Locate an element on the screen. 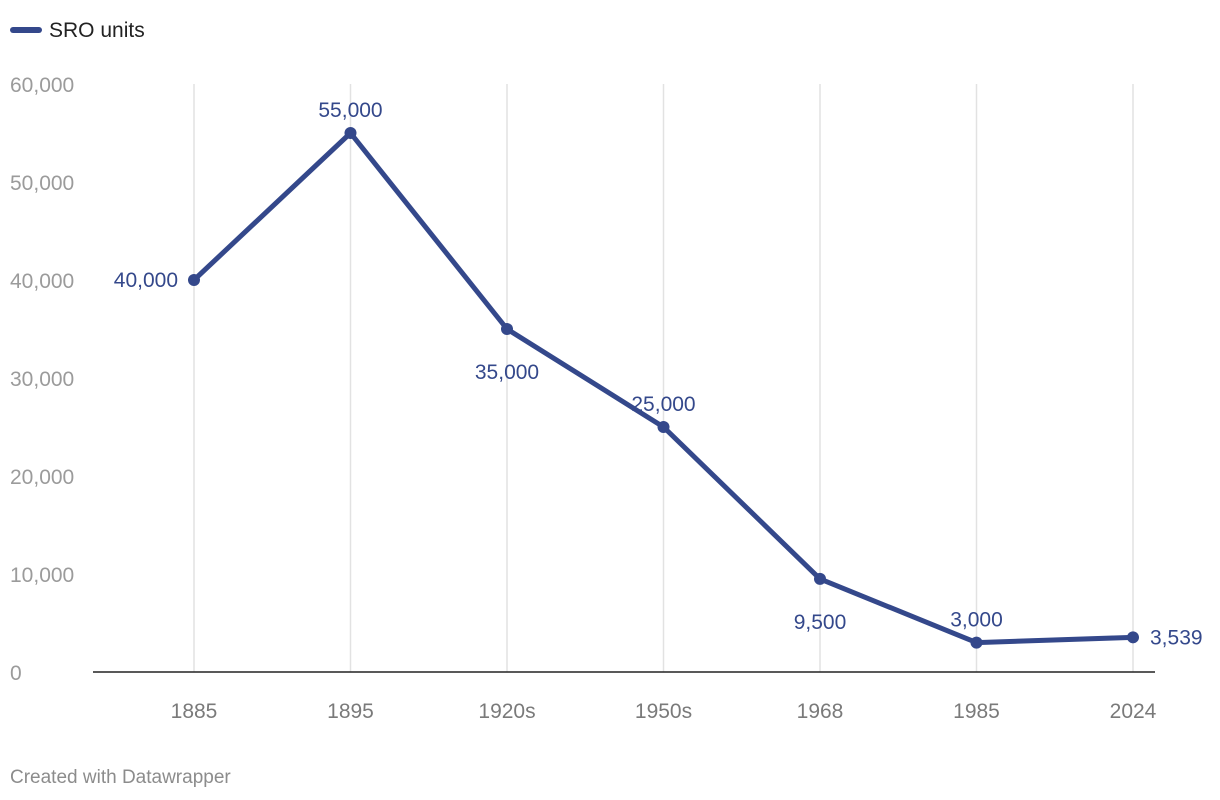 The width and height of the screenshot is (1220, 800). x-tick-label-2024: 2024 is located at coordinates (1133, 711).